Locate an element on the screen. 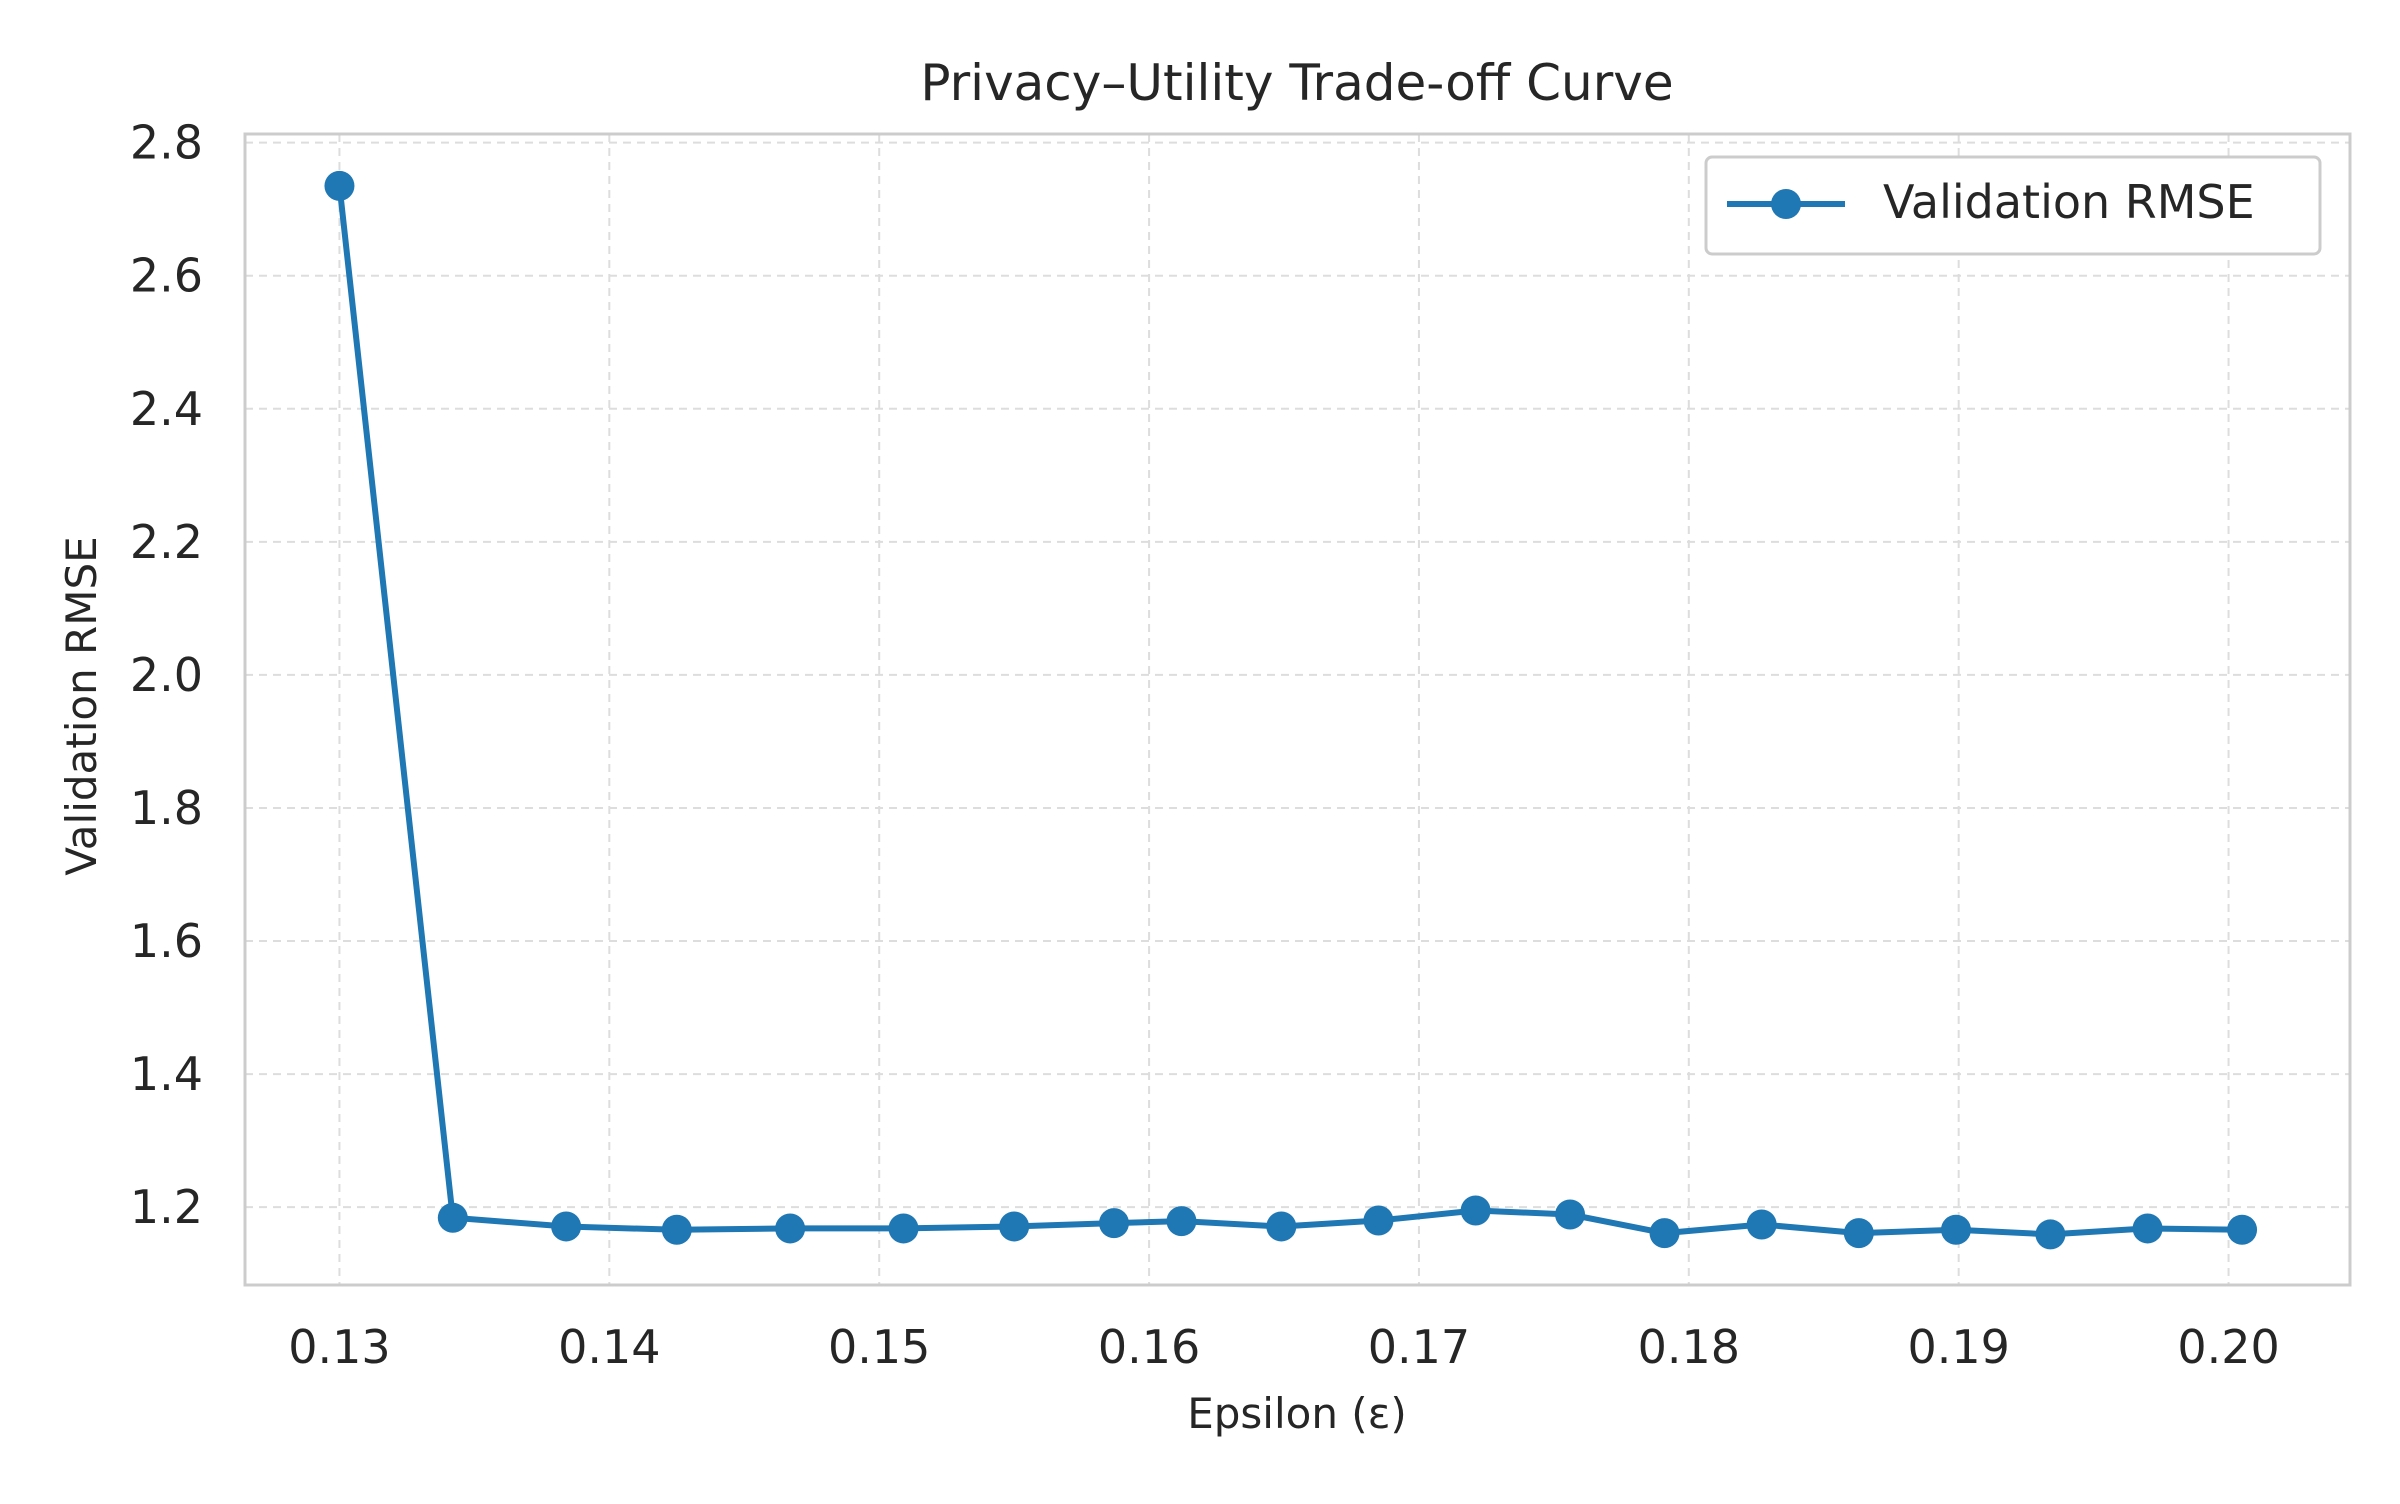  y-axis-label: Validation RMSE is located at coordinates (81, 705).